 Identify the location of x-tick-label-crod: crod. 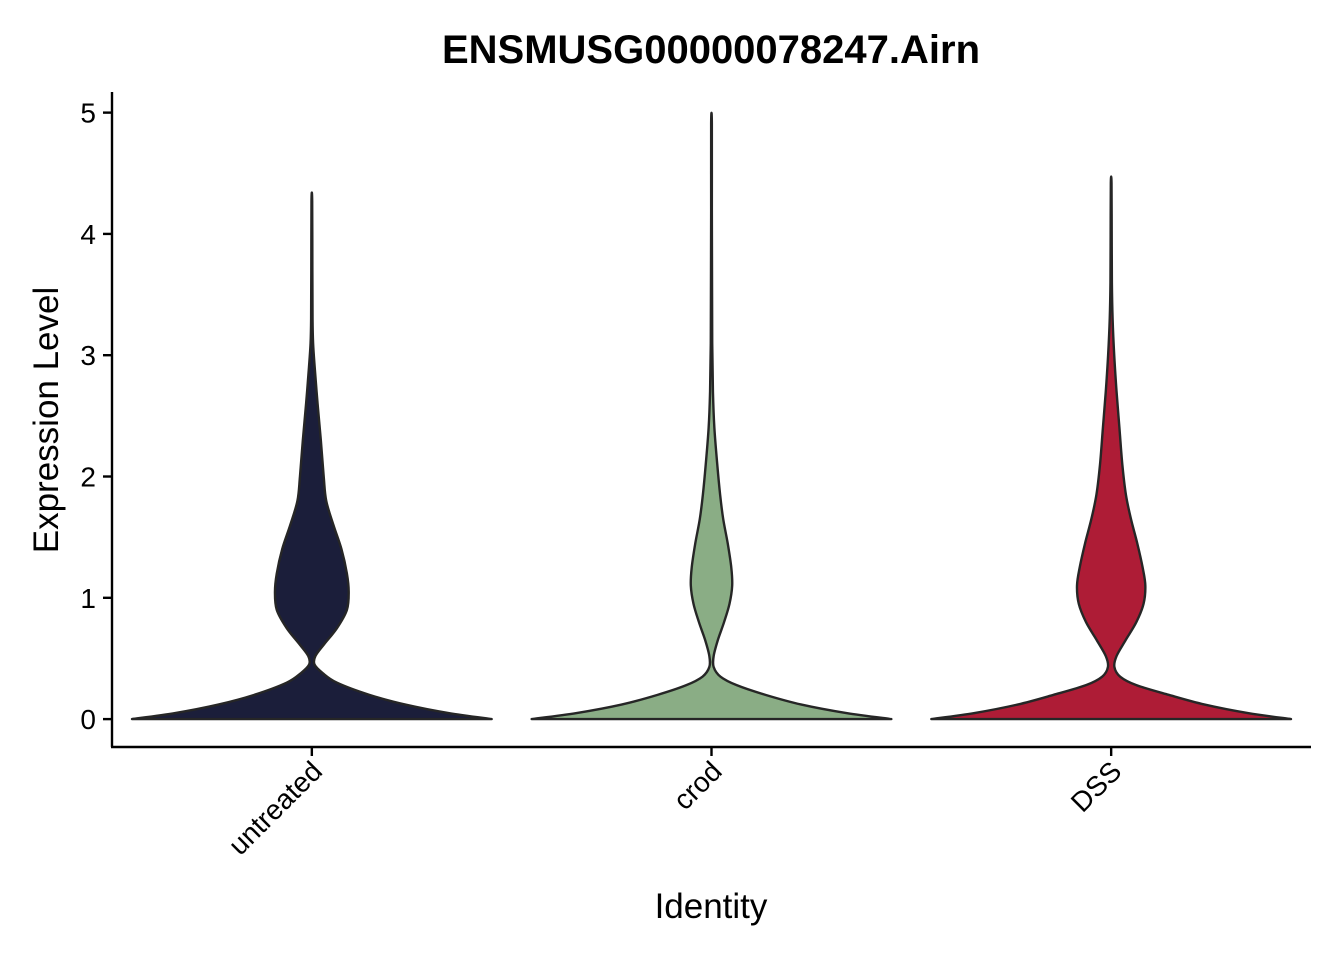
(697, 785).